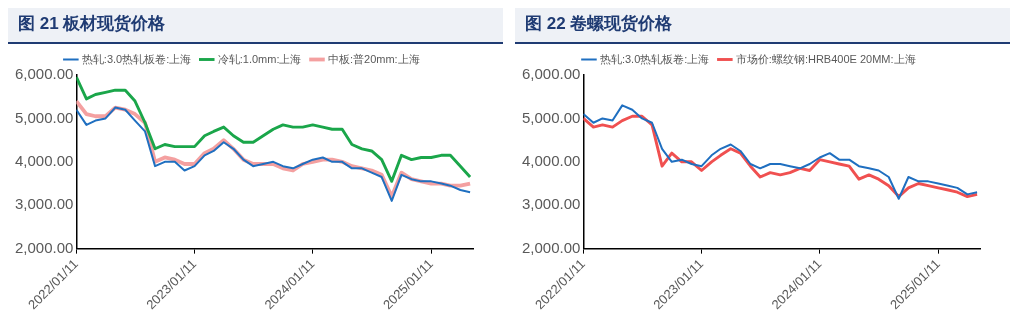 The width and height of the screenshot is (1015, 330). What do you see at coordinates (762, 26) in the screenshot?
I see `chart-title: 图 22 卷螺现货价格` at bounding box center [762, 26].